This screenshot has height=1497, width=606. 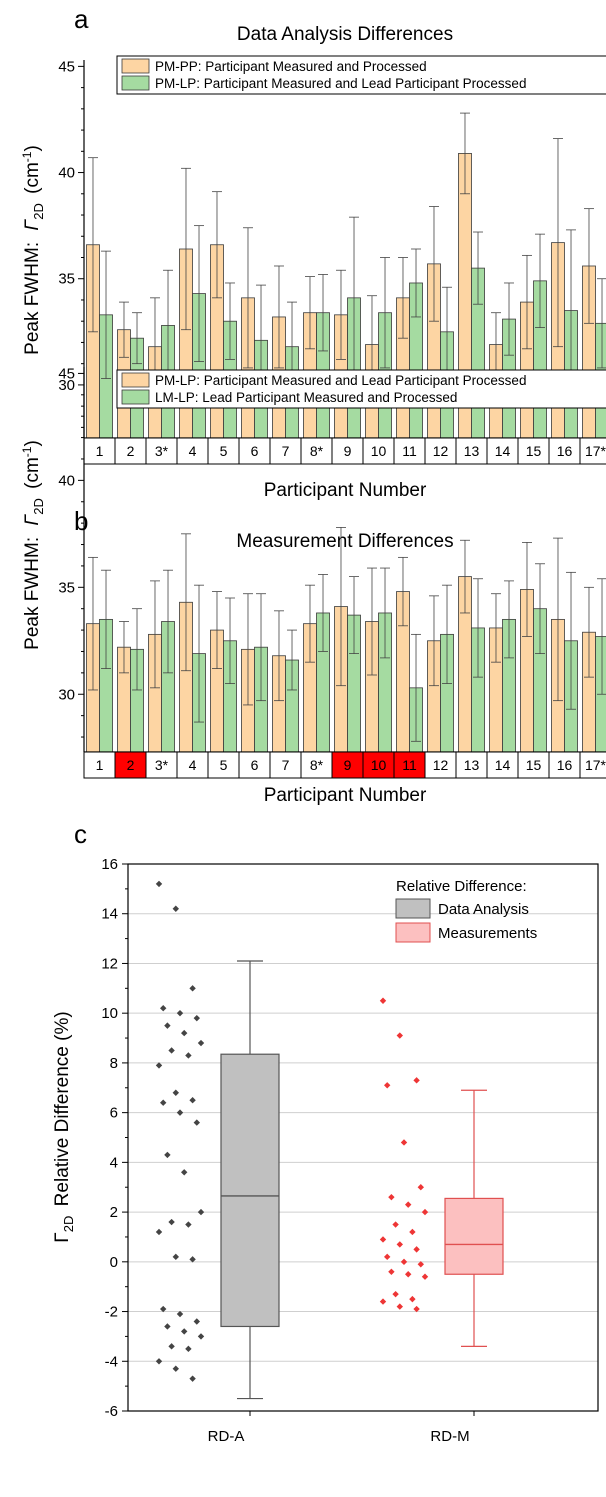 I want to click on c-ytick-label: -6, so click(x=111, y=1411).